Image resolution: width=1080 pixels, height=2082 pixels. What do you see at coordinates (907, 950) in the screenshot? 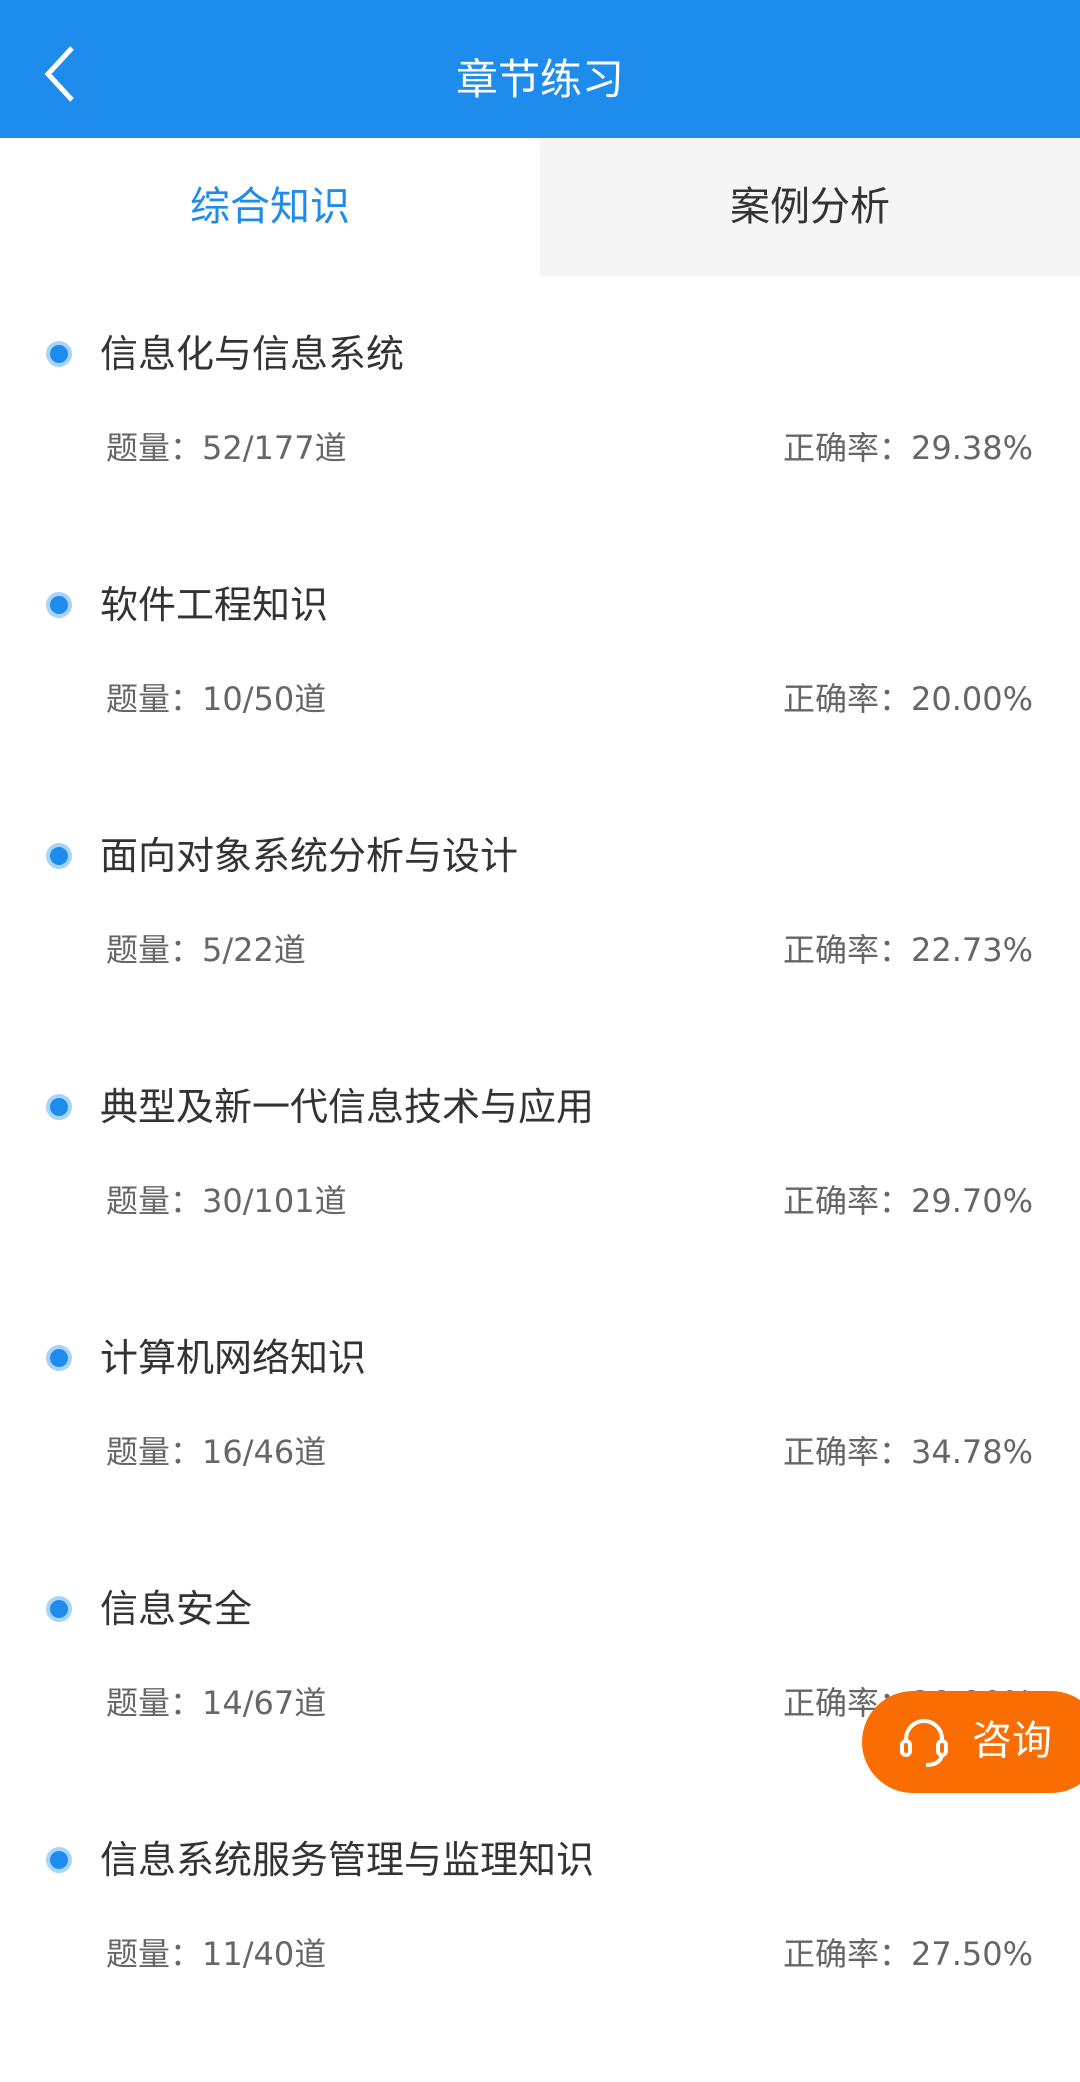
I see `accuracy-rate: 正确率：22.73%` at bounding box center [907, 950].